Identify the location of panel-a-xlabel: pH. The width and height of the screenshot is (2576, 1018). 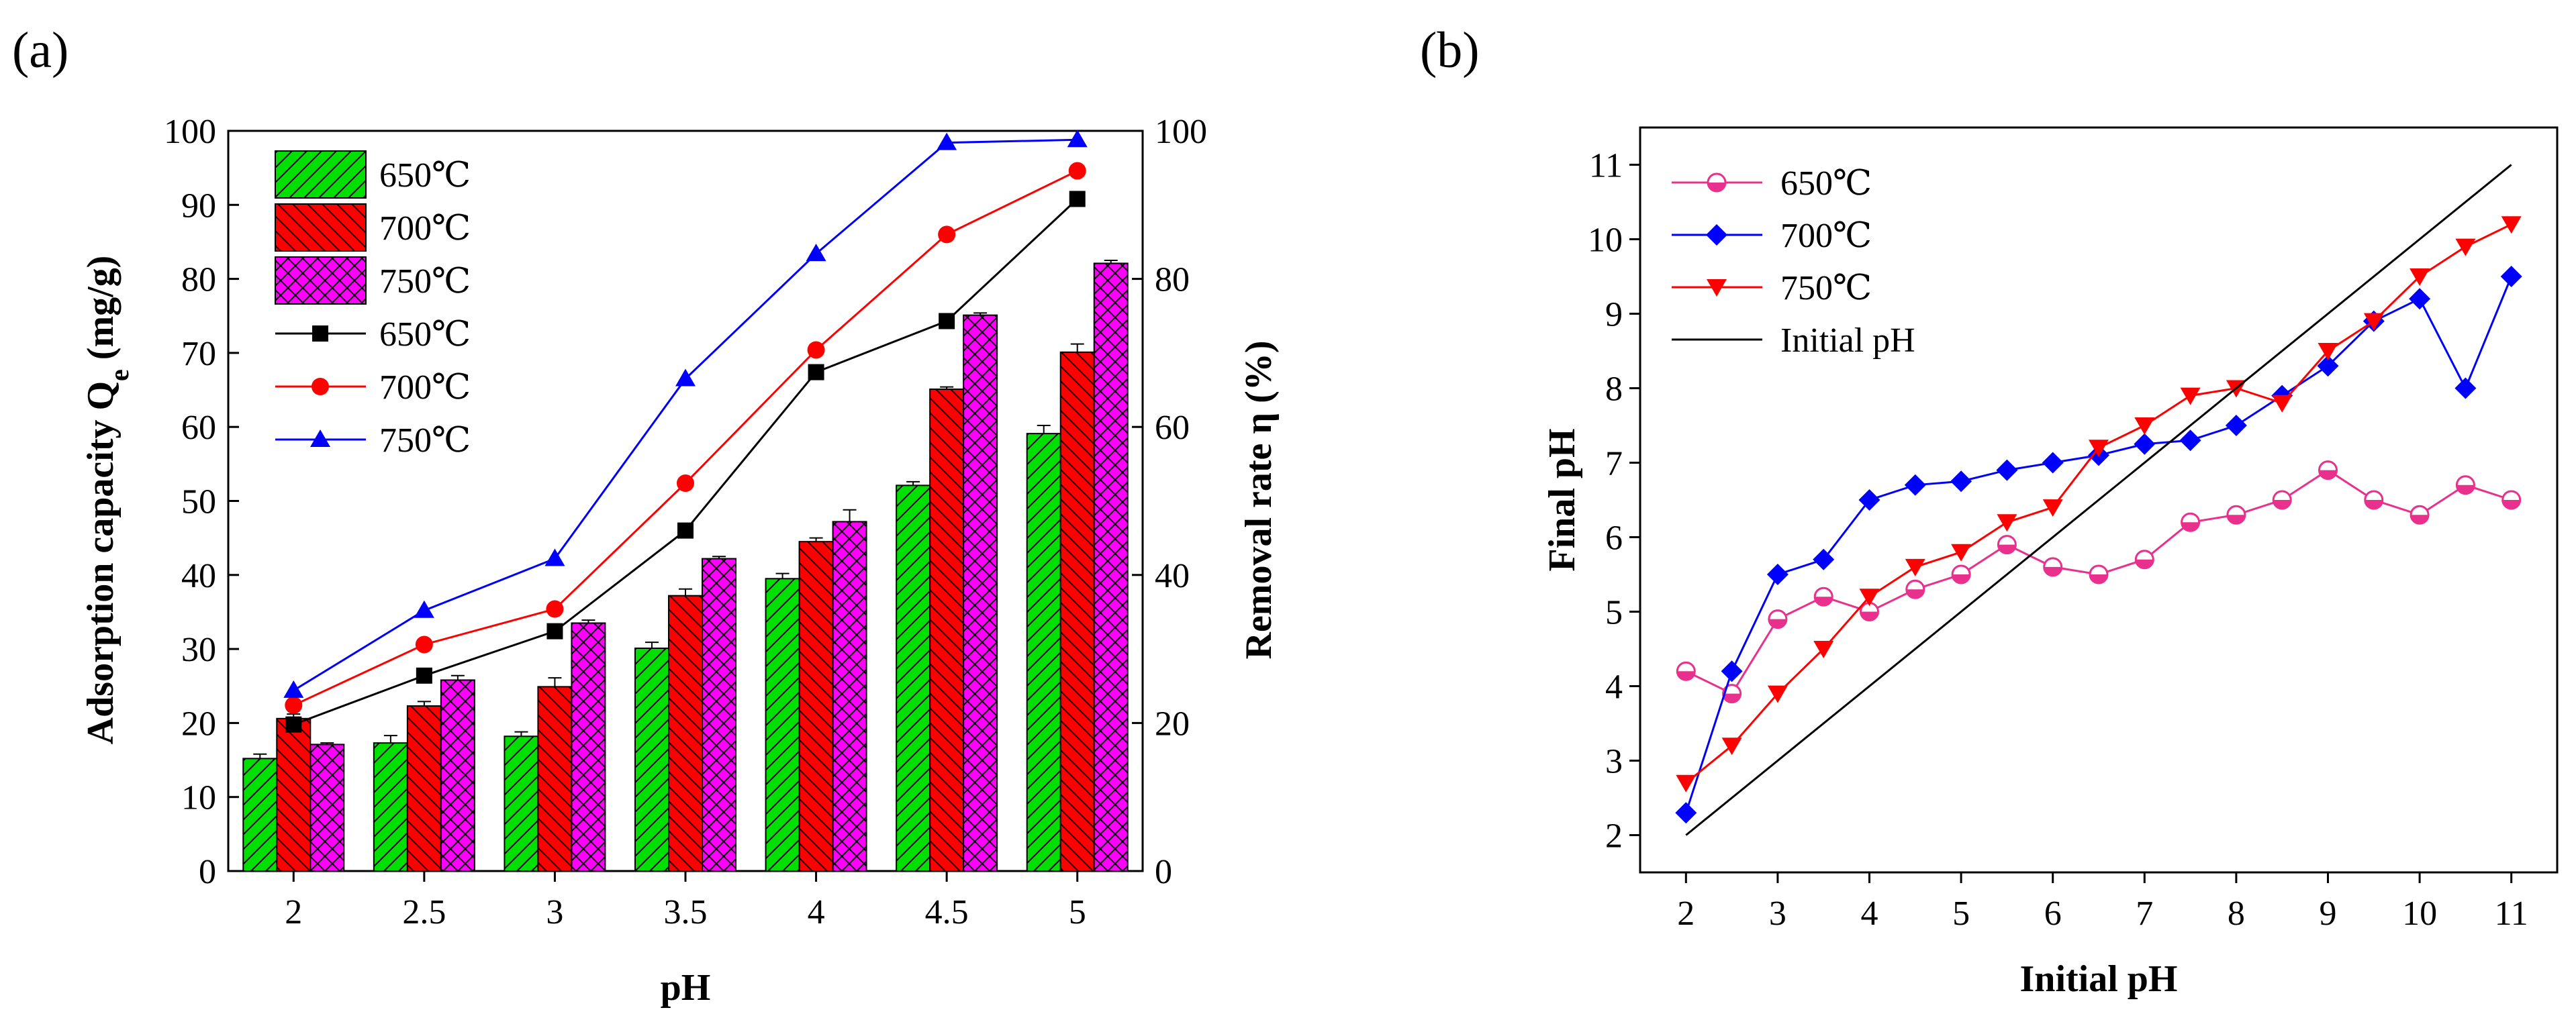
(686, 988).